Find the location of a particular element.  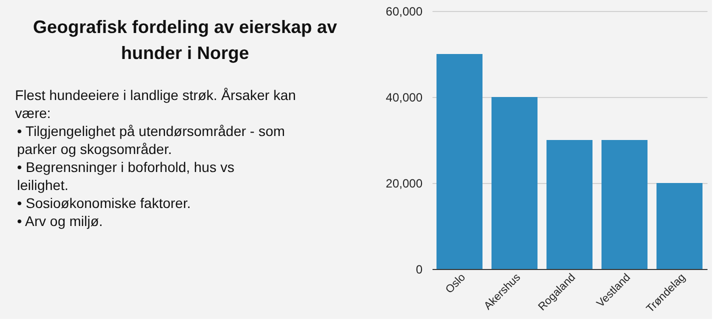

y-tick-label: 40,000 is located at coordinates (404, 97).